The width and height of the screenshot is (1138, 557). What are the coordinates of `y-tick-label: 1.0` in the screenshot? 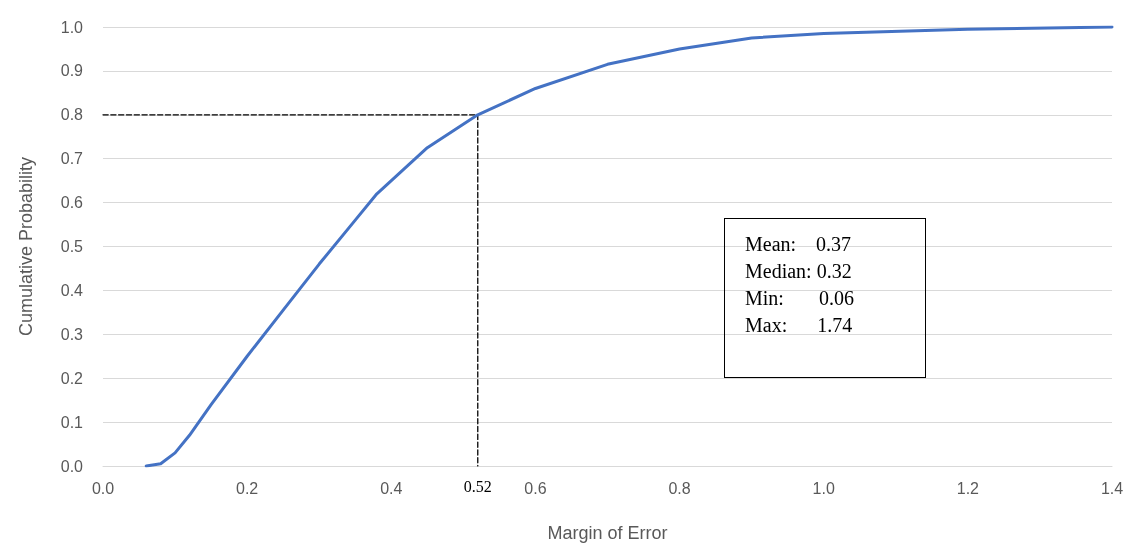 It's located at (72, 27).